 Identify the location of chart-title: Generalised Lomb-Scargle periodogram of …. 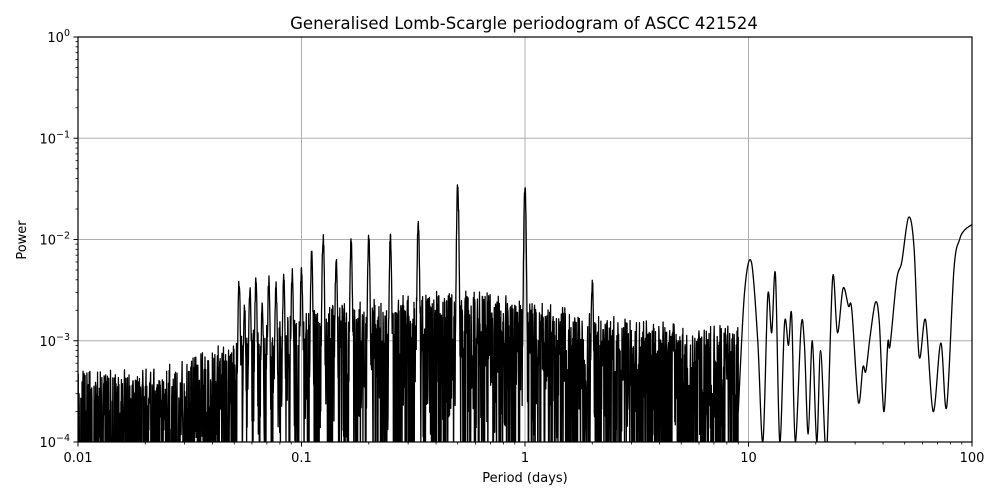
(524, 23).